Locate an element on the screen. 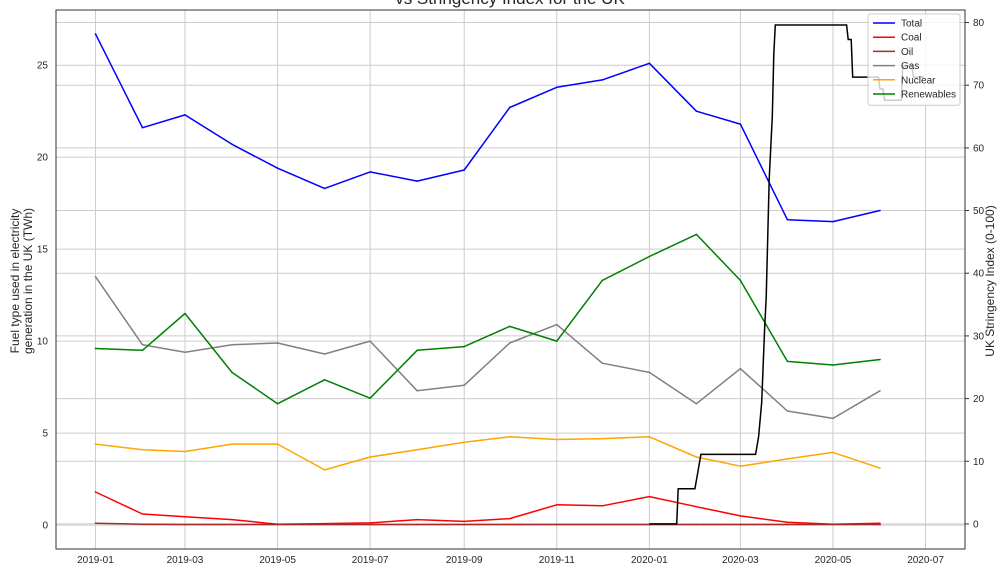 This screenshot has width=1008, height=576. y-left-tick-label: 15 is located at coordinates (43, 250).